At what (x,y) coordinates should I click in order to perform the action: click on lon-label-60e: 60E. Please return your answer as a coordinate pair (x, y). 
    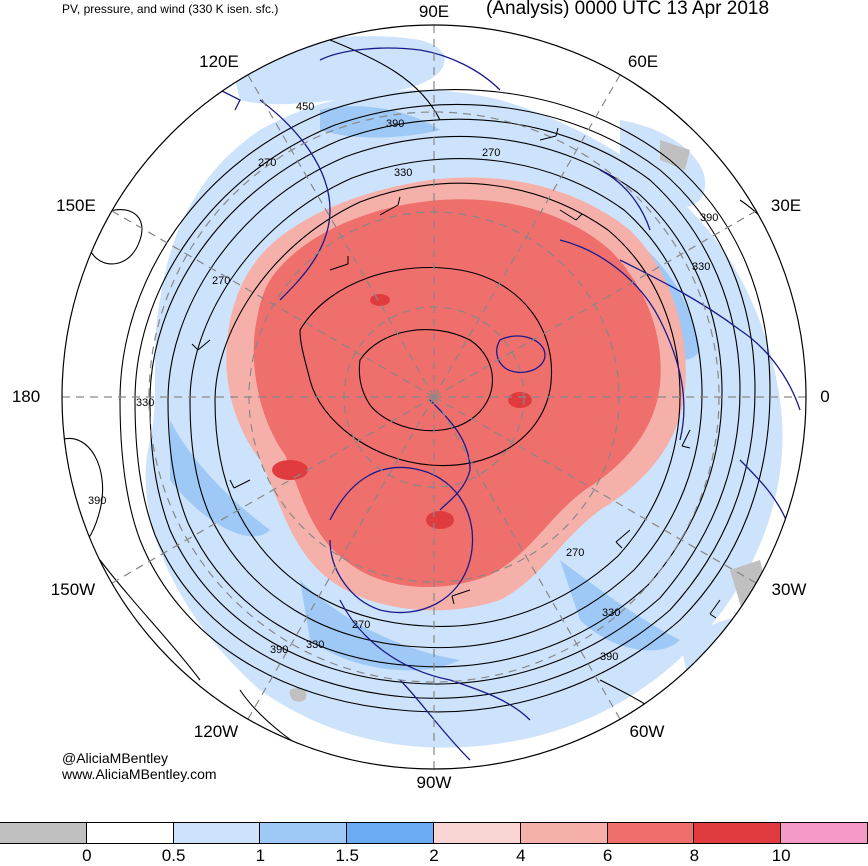
    Looking at the image, I should click on (643, 61).